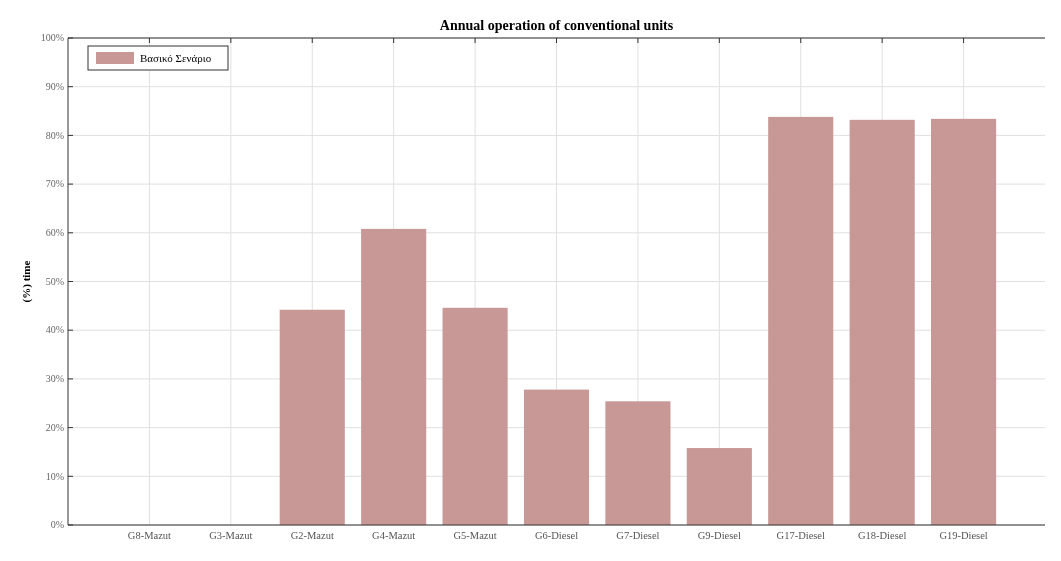 The image size is (1061, 561). Describe the element at coordinates (52, 38) in the screenshot. I see `y-tick-label: 100%` at that location.